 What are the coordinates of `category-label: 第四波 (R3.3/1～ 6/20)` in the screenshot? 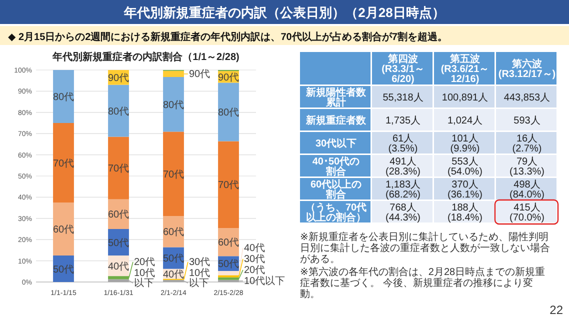 It's located at (403, 69).